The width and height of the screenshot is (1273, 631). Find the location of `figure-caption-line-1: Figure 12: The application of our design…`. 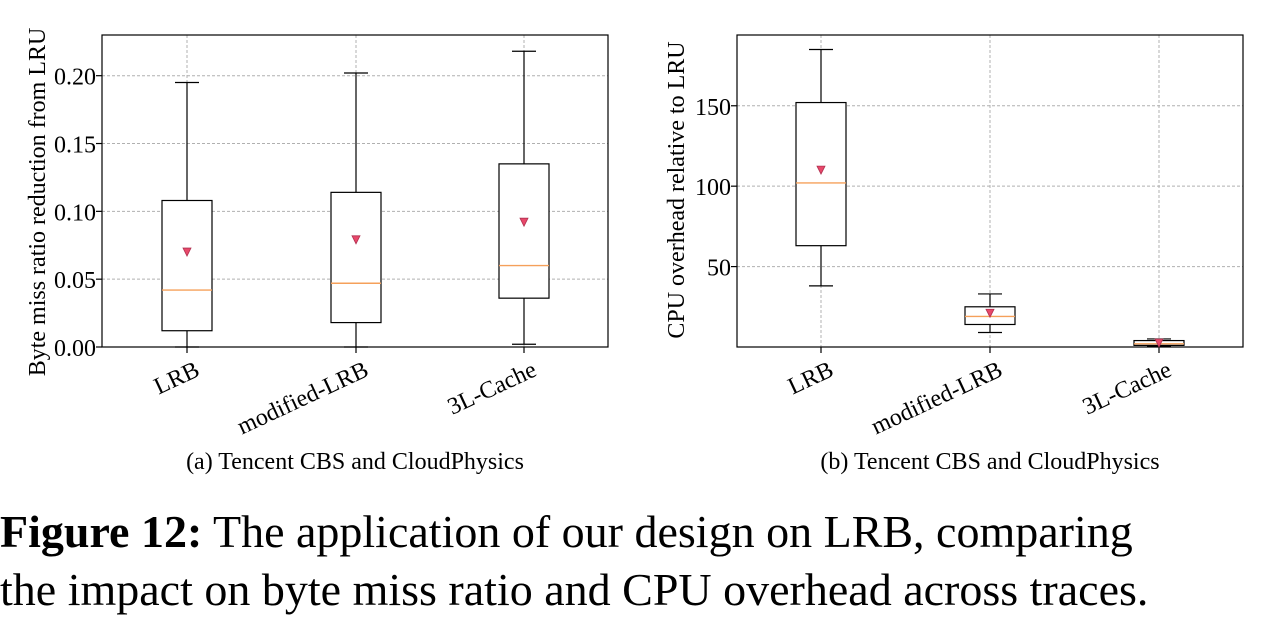

figure-caption-line-1: Figure 12: The application of our design… is located at coordinates (636, 532).